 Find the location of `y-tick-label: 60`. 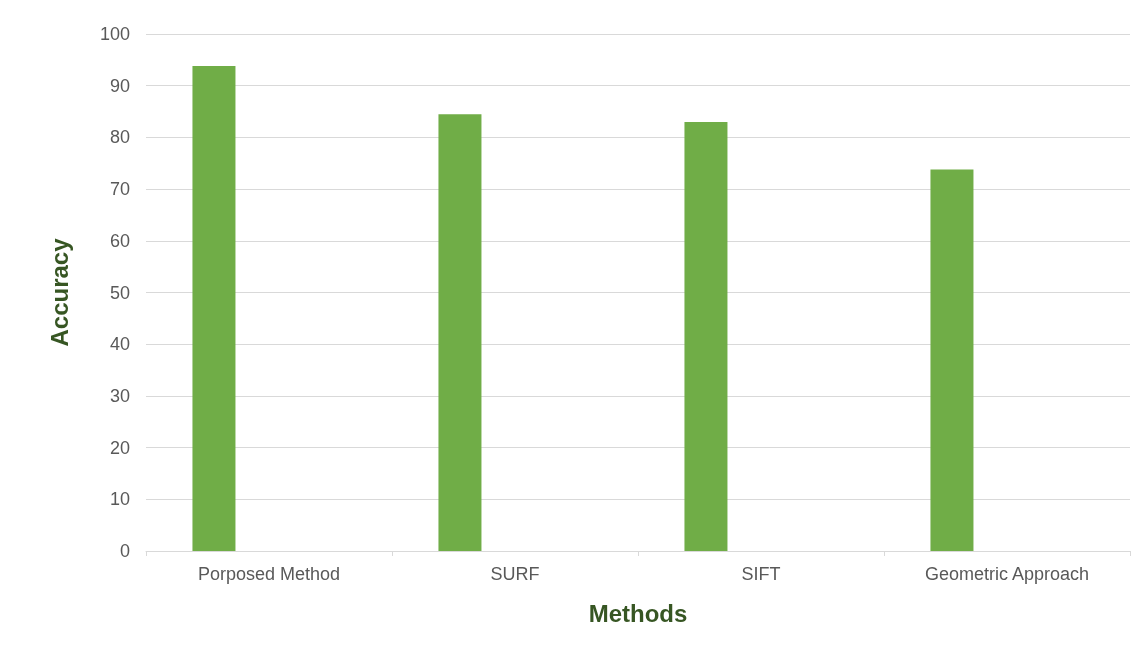

y-tick-label: 60 is located at coordinates (119, 240).